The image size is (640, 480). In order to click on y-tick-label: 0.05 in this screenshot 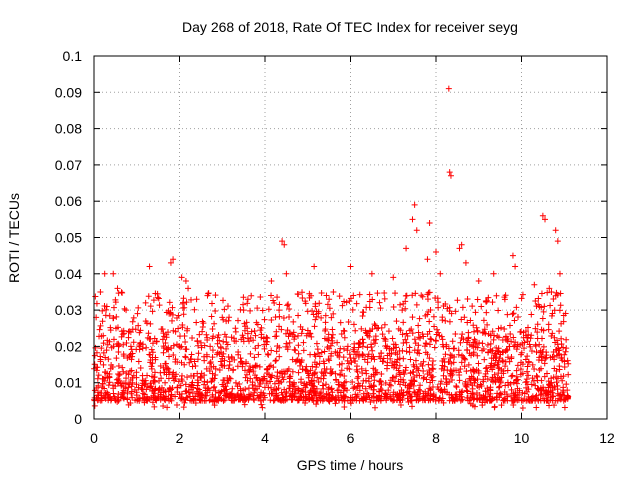, I will do `click(68, 238)`.